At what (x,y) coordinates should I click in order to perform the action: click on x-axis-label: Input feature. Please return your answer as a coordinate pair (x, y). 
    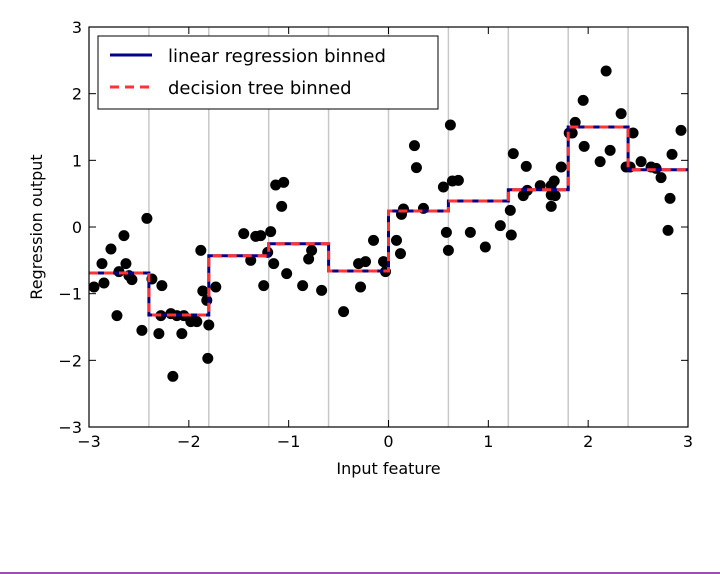
    Looking at the image, I should click on (388, 468).